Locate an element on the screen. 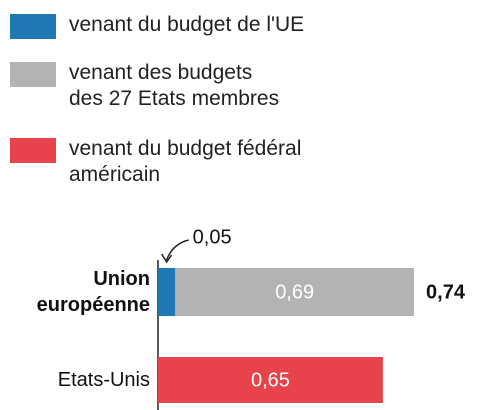  value-label: 0,05 is located at coordinates (212, 237).